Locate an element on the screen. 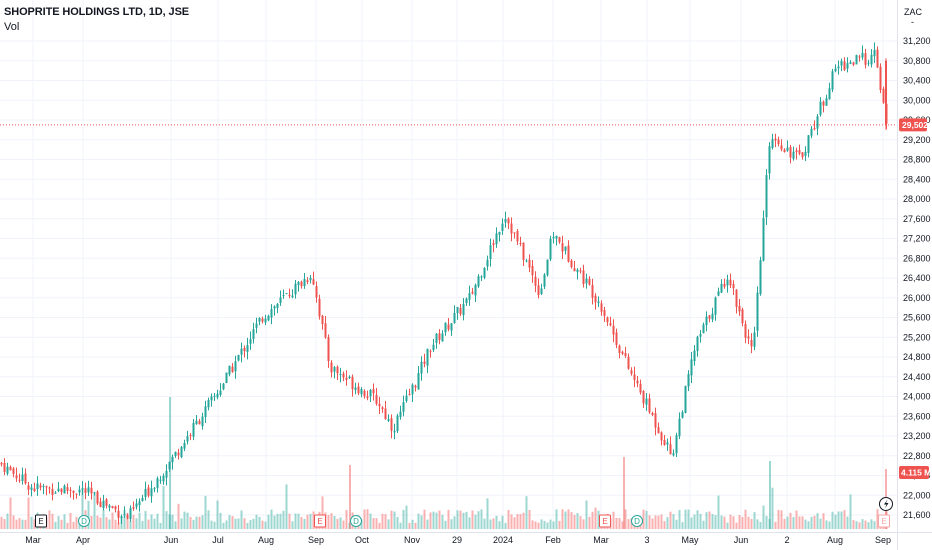  price-tick-label: 26,400 is located at coordinates (917, 278).